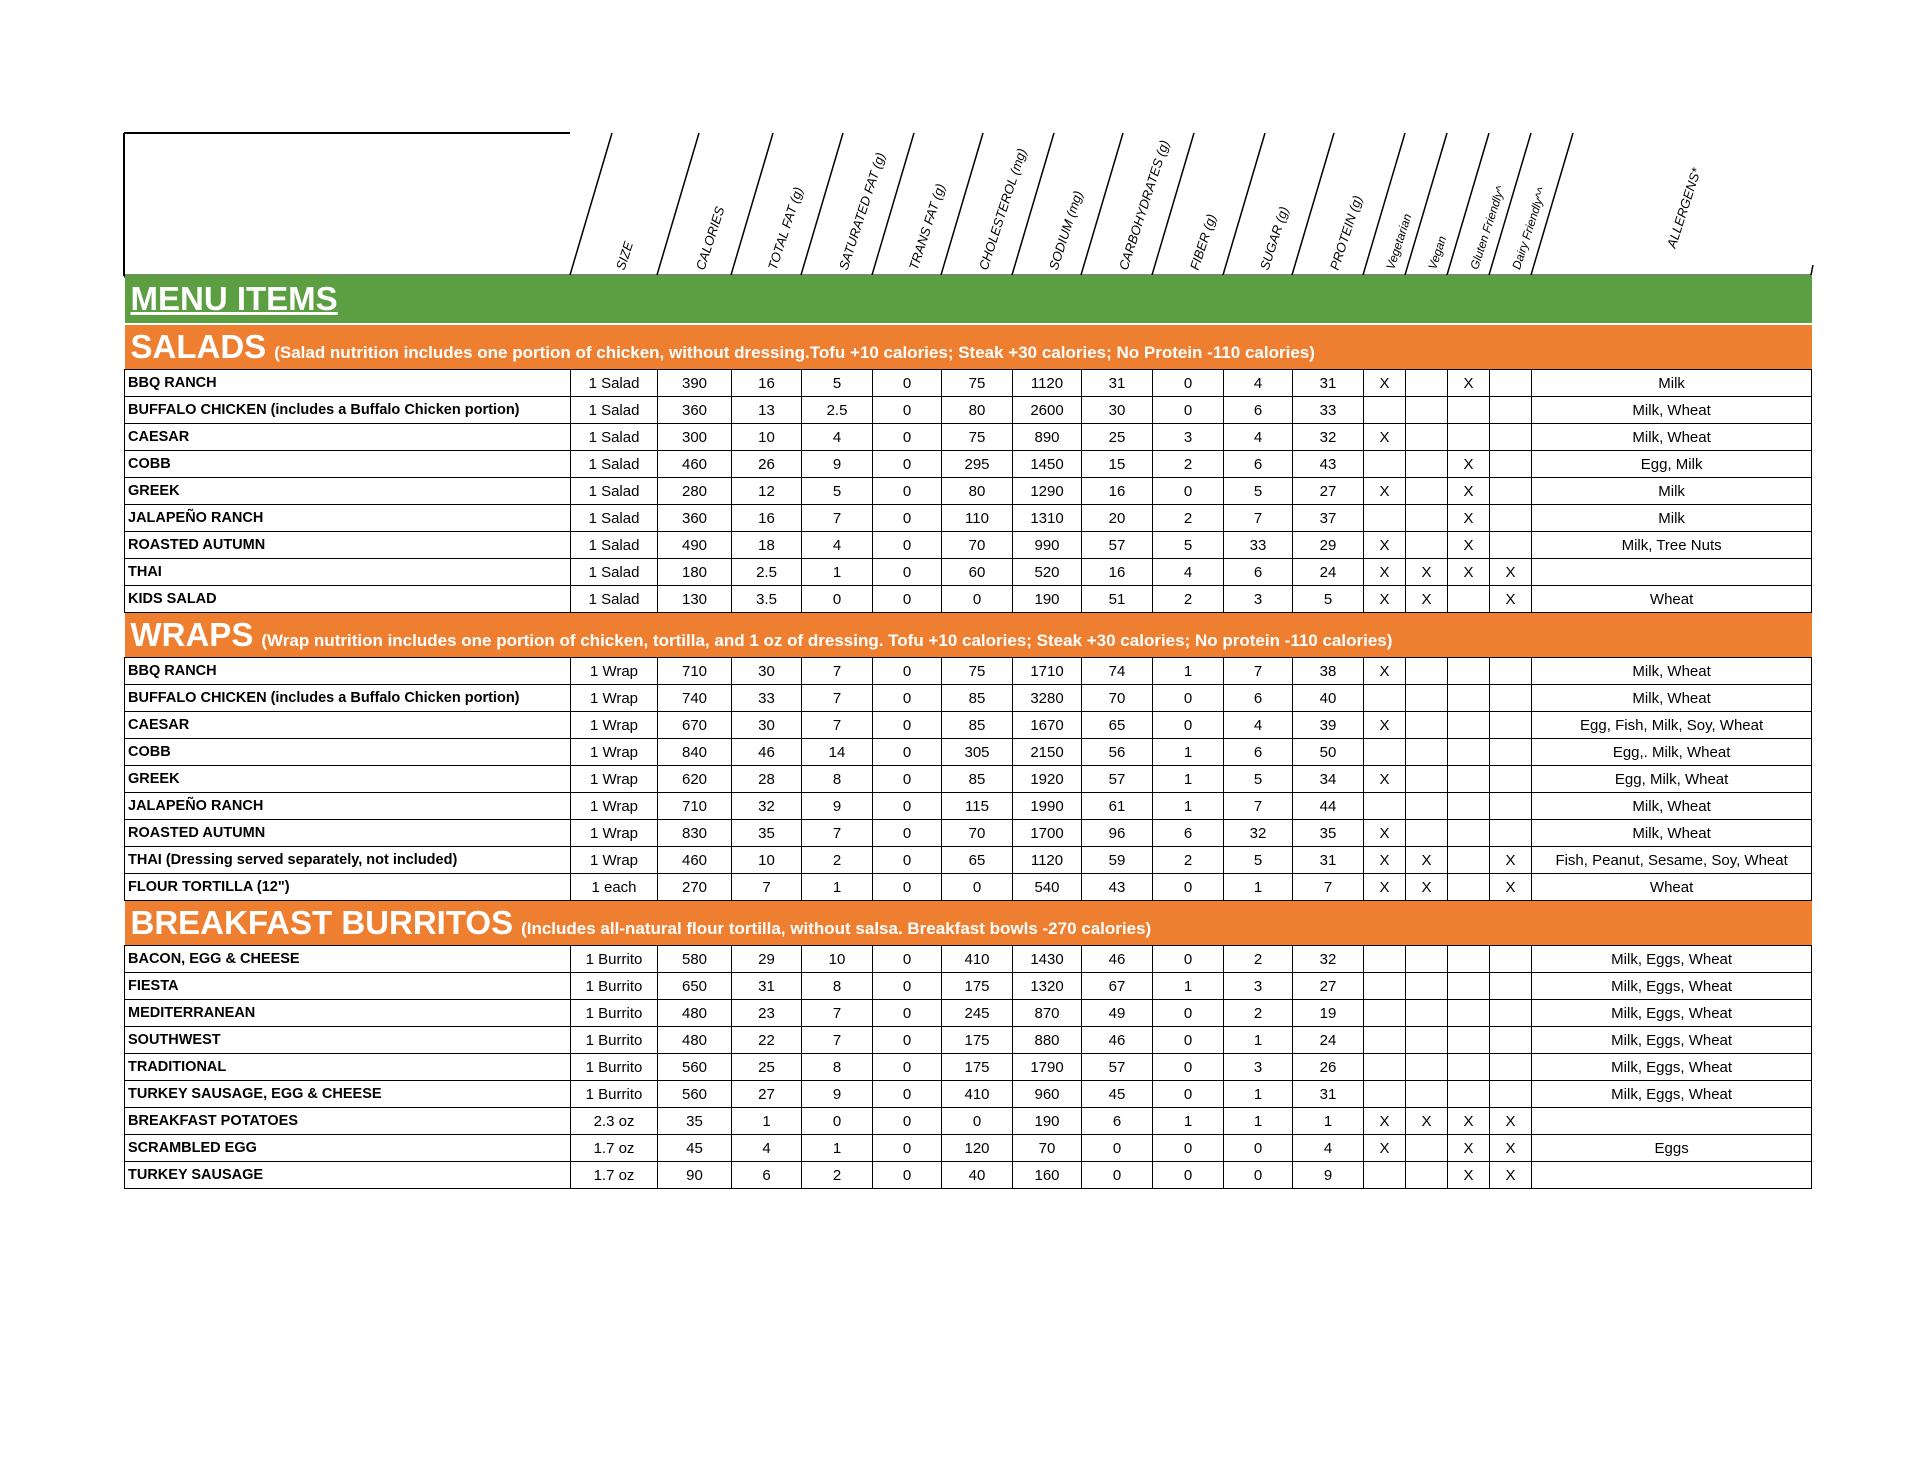 This screenshot has width=1920, height=1484. What do you see at coordinates (1047, 518) in the screenshot?
I see `value-cell: 1310` at bounding box center [1047, 518].